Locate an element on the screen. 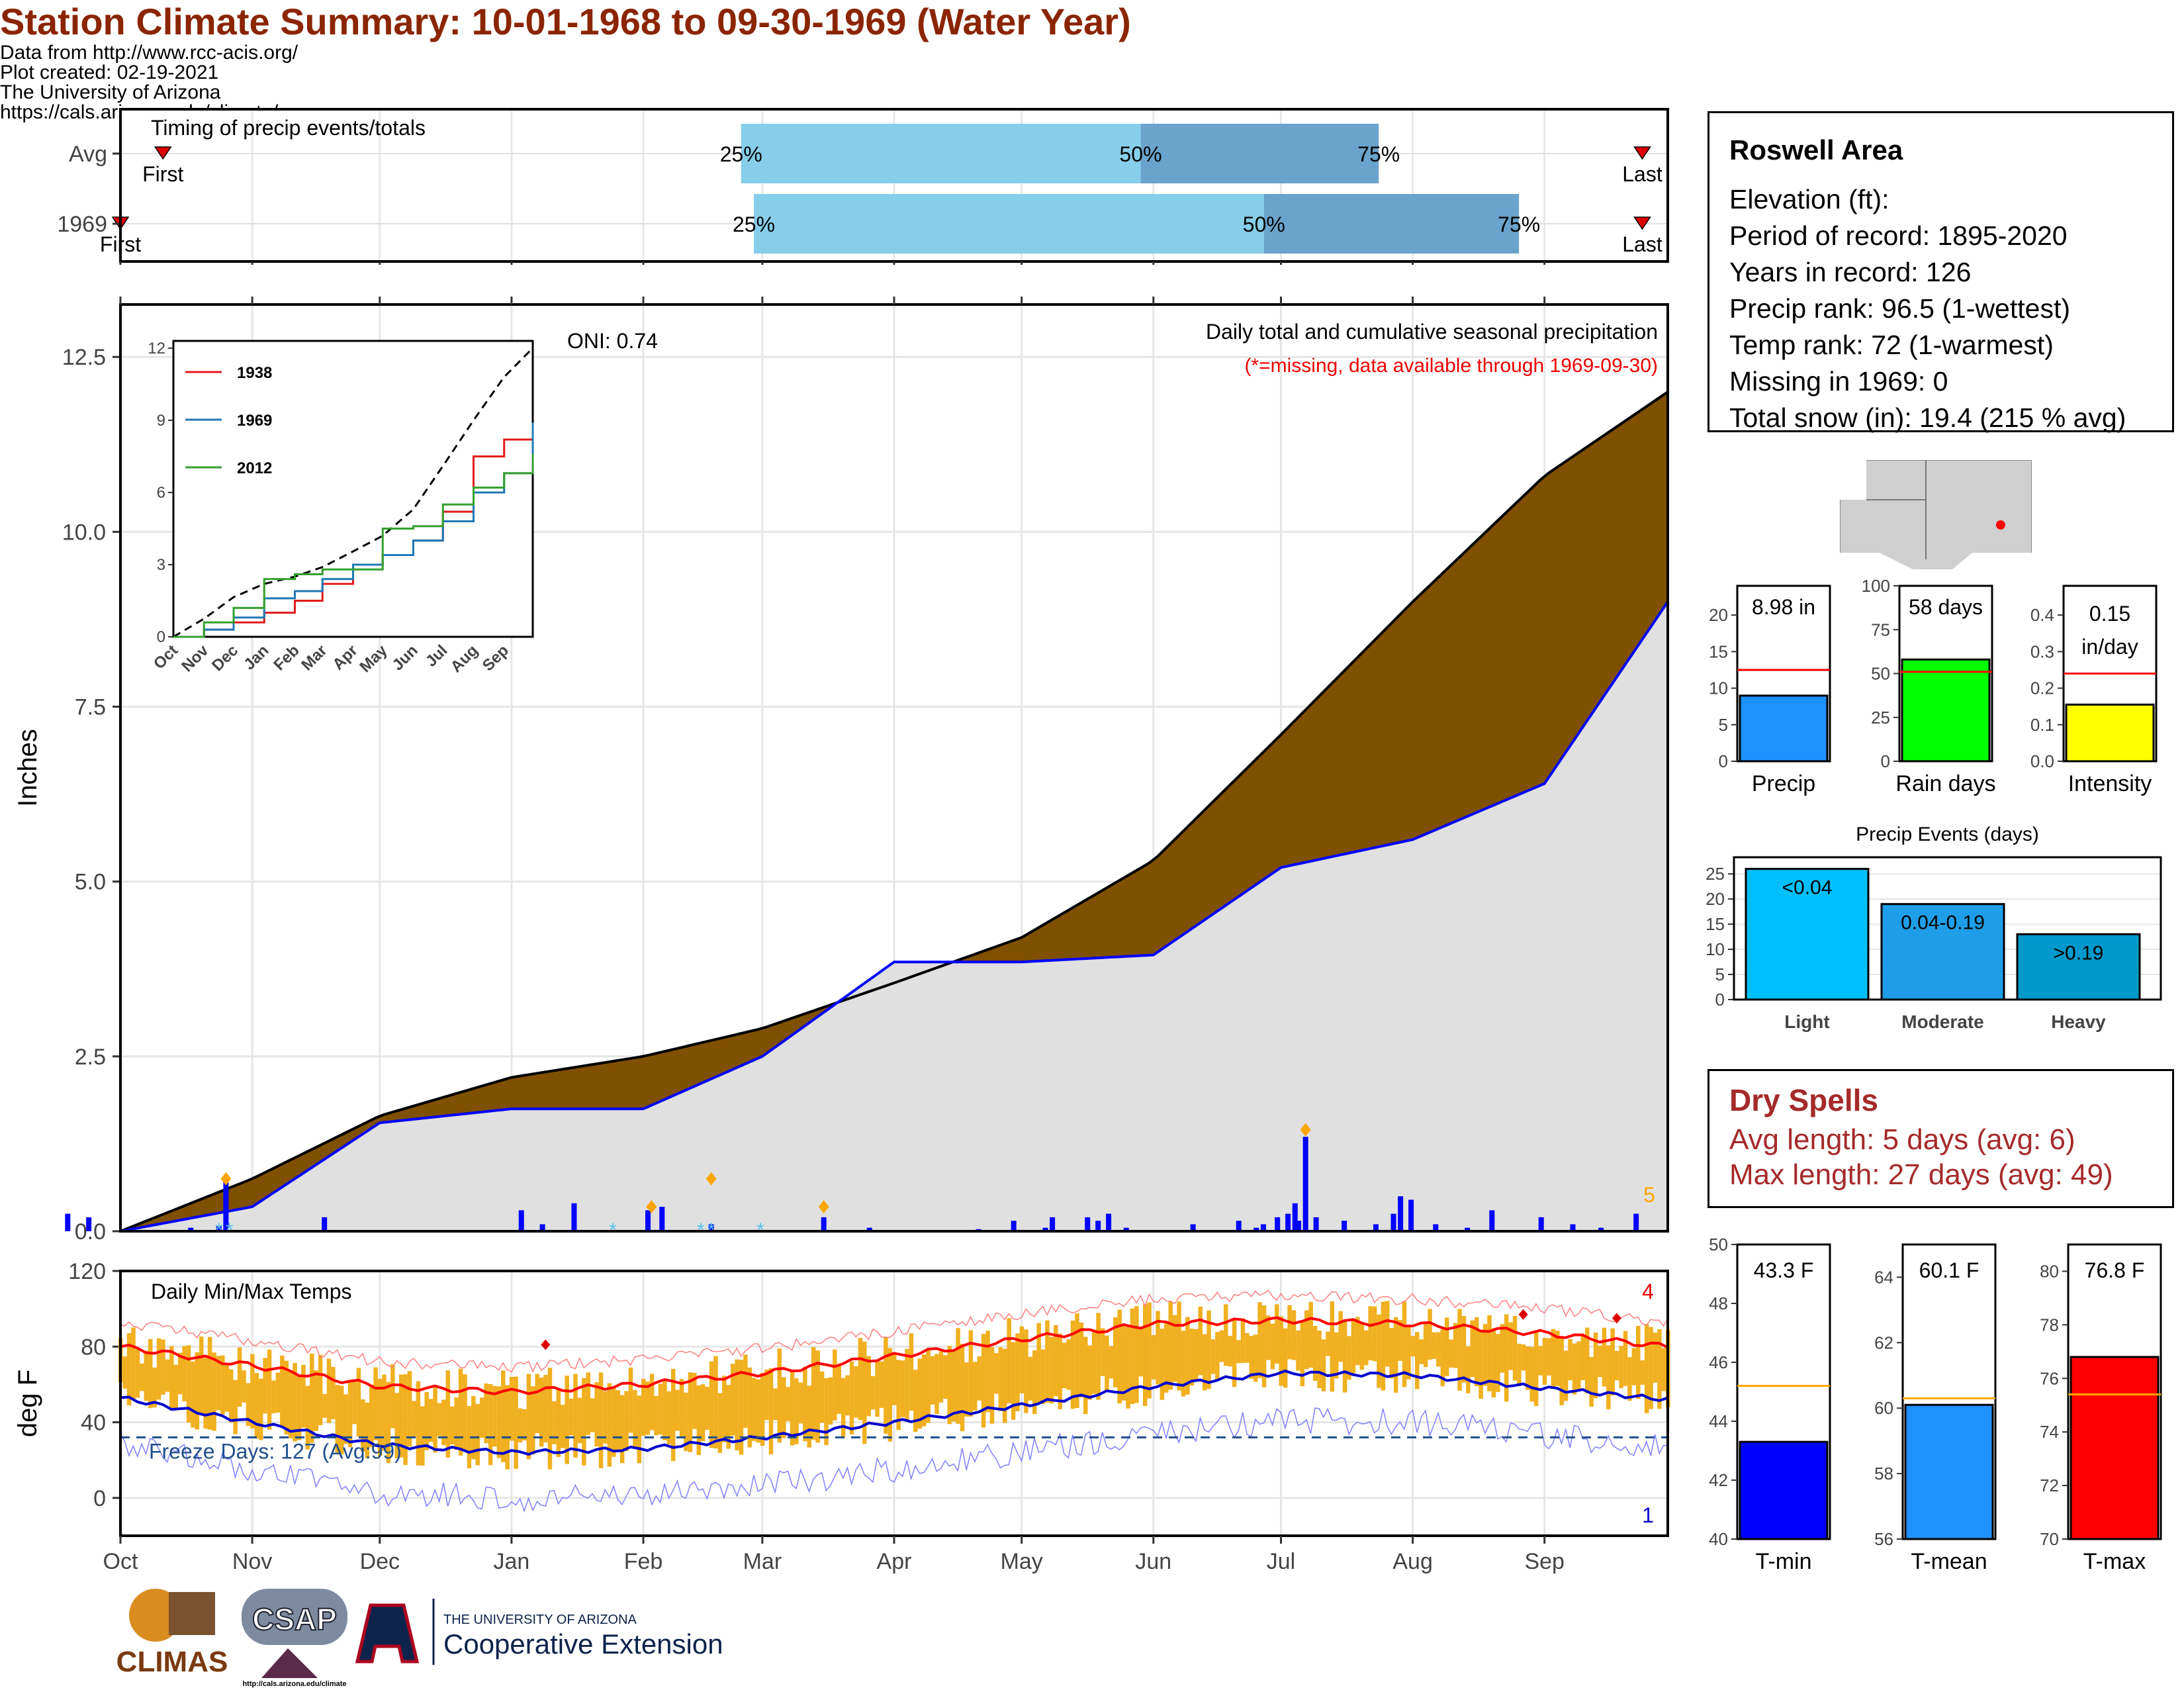 Image resolution: width=2184 pixels, height=1688 pixels. temp-bar-value: 43.3 F is located at coordinates (1784, 1270).